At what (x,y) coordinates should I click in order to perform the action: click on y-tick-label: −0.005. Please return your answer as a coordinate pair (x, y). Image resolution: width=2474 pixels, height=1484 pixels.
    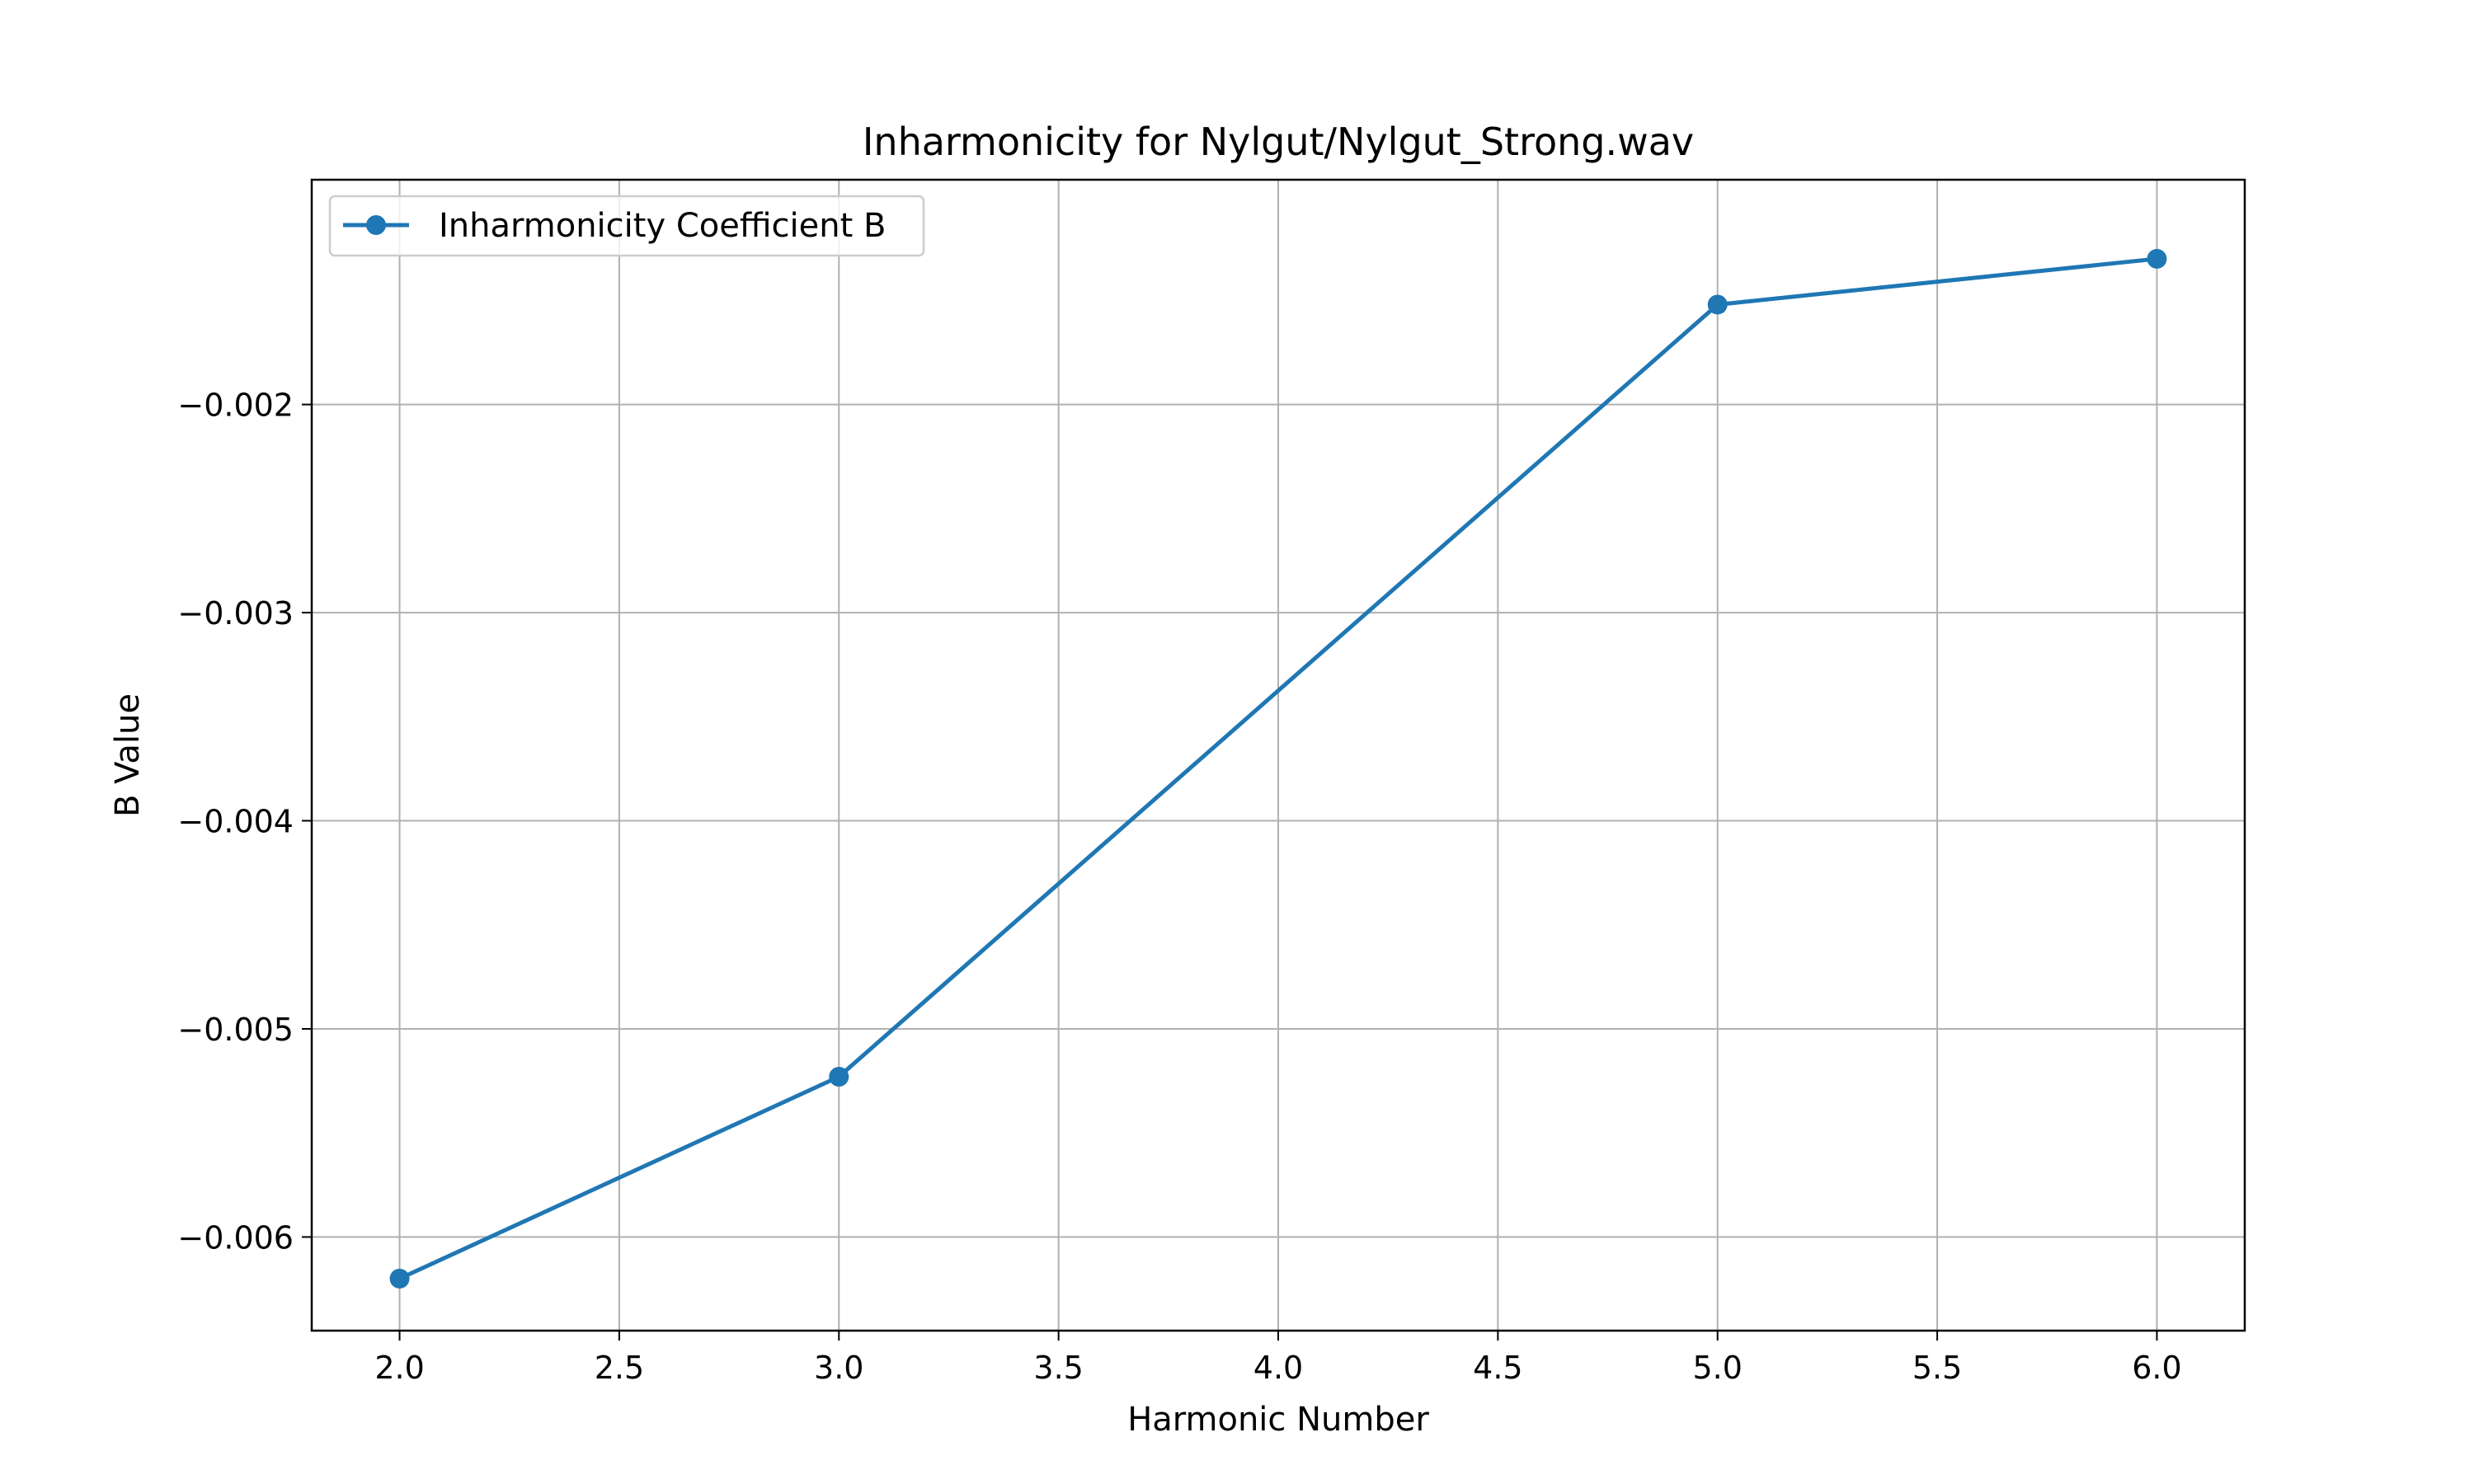
    Looking at the image, I should click on (235, 1030).